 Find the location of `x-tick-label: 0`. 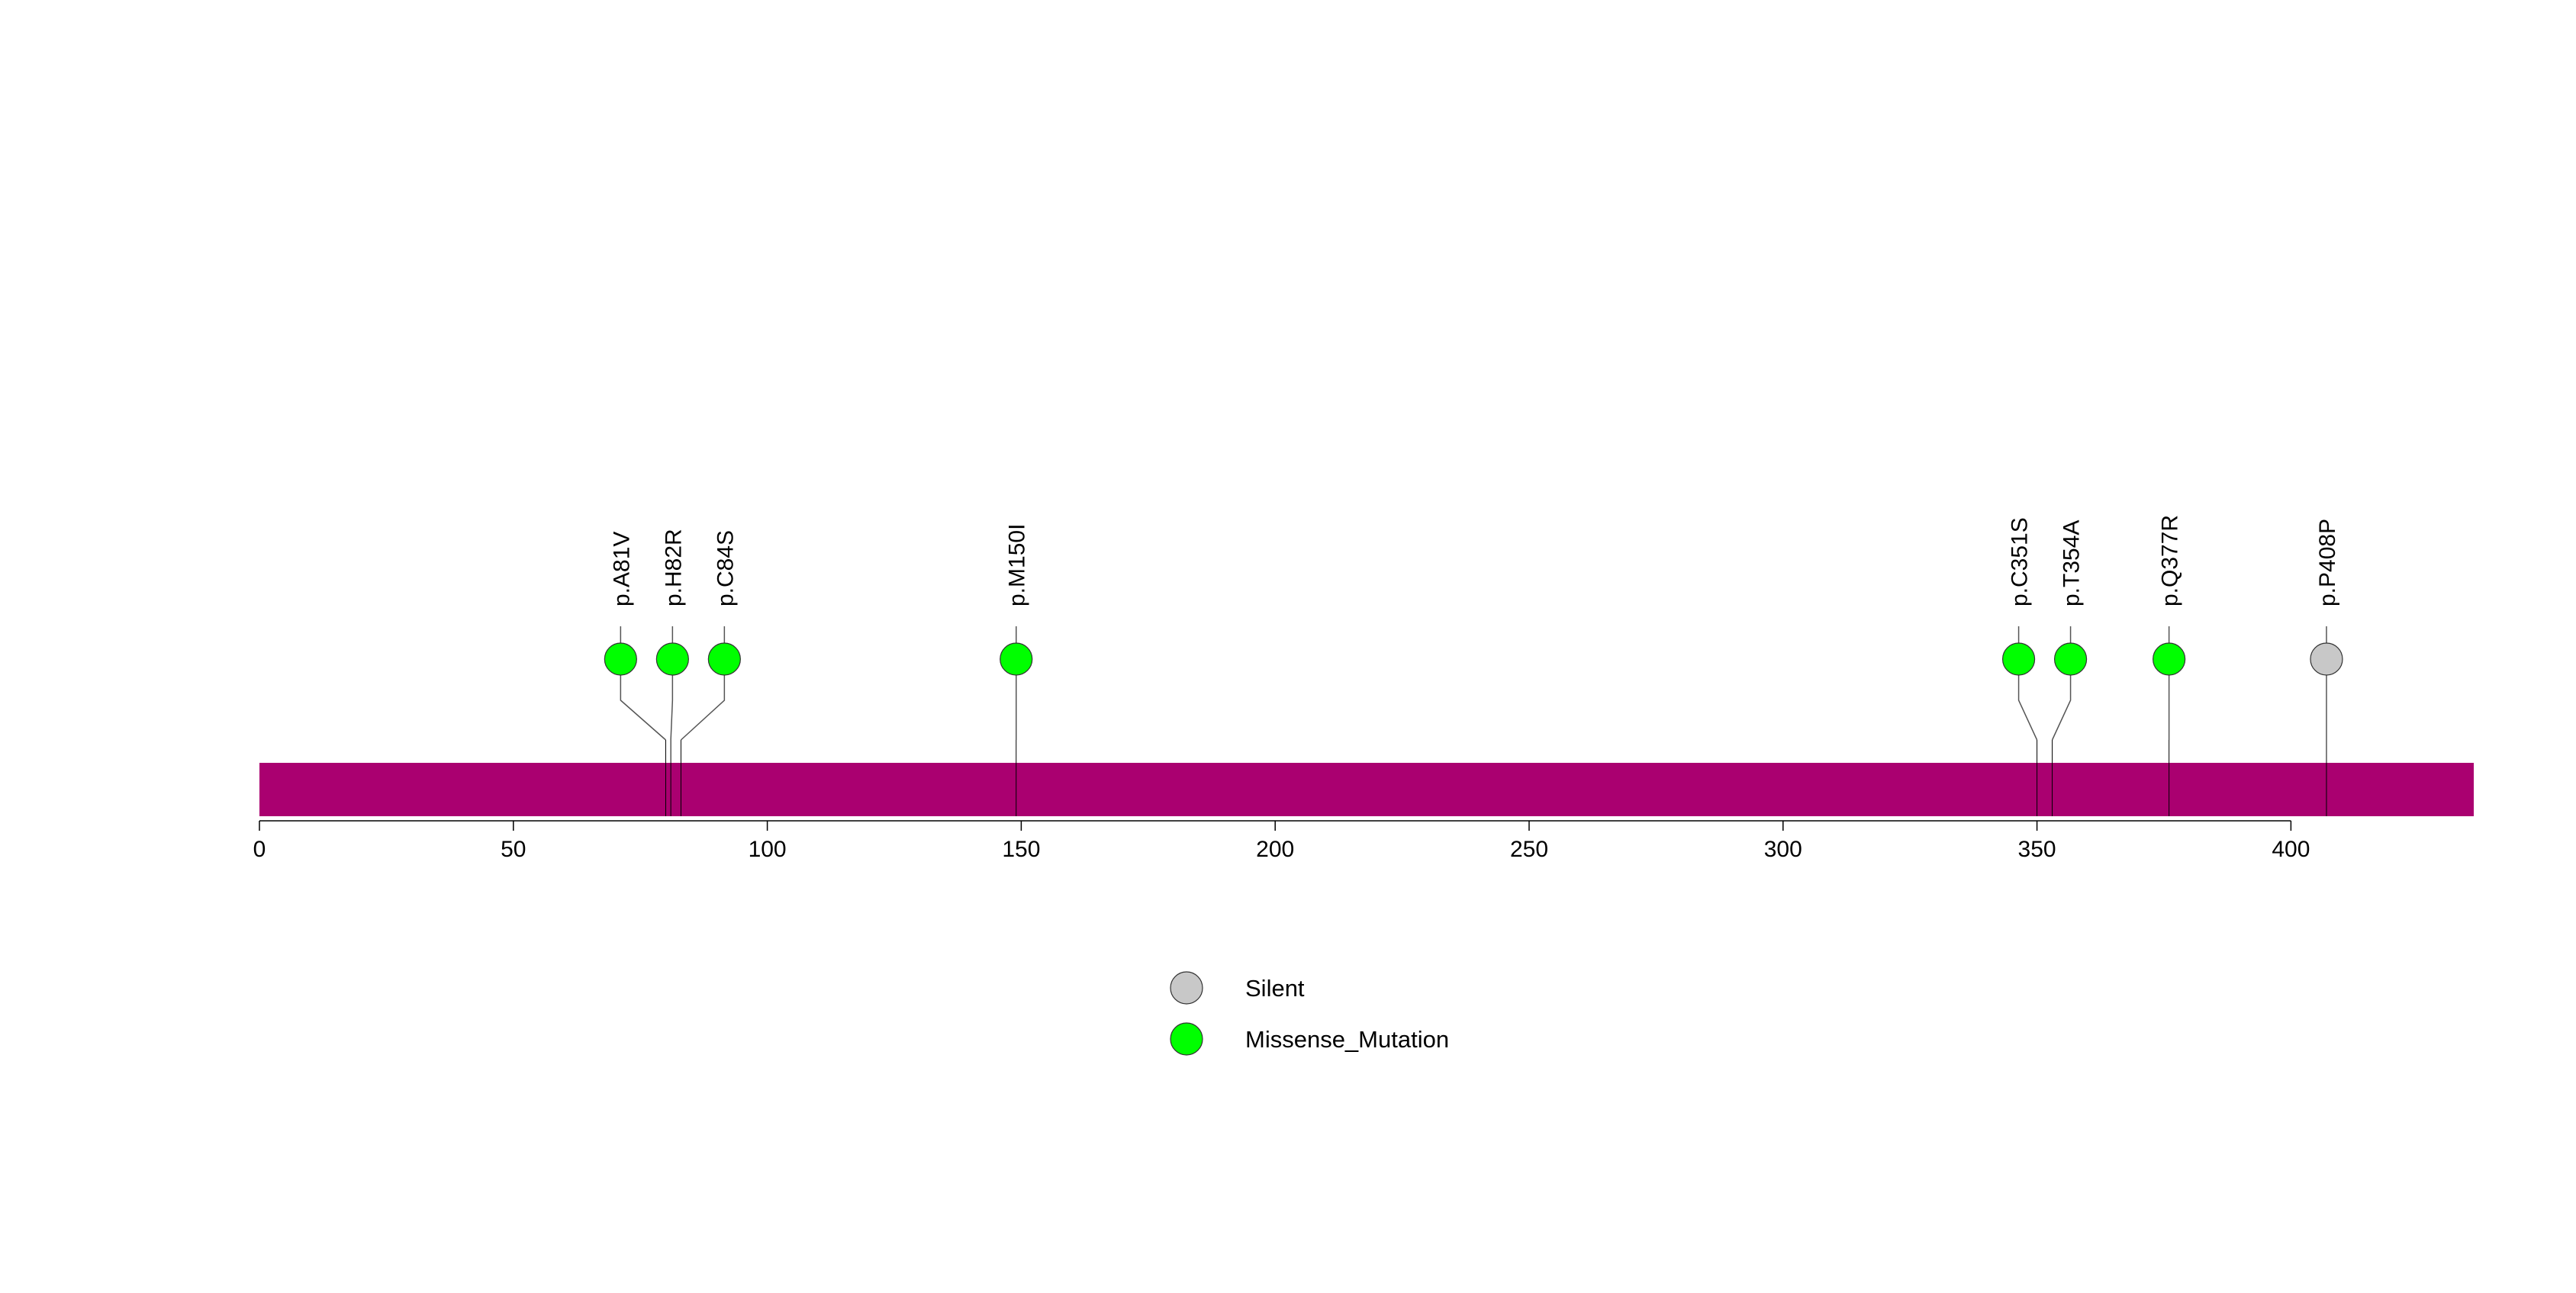

x-tick-label: 0 is located at coordinates (259, 849).